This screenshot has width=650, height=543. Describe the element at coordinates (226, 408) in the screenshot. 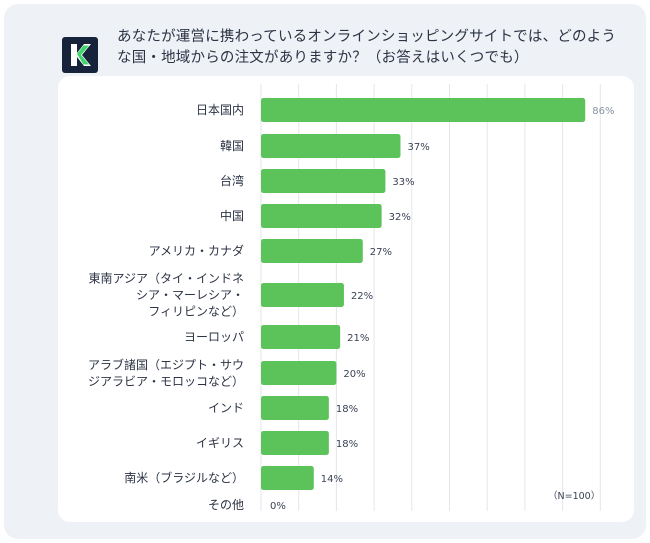

I see `category-label: インド` at that location.